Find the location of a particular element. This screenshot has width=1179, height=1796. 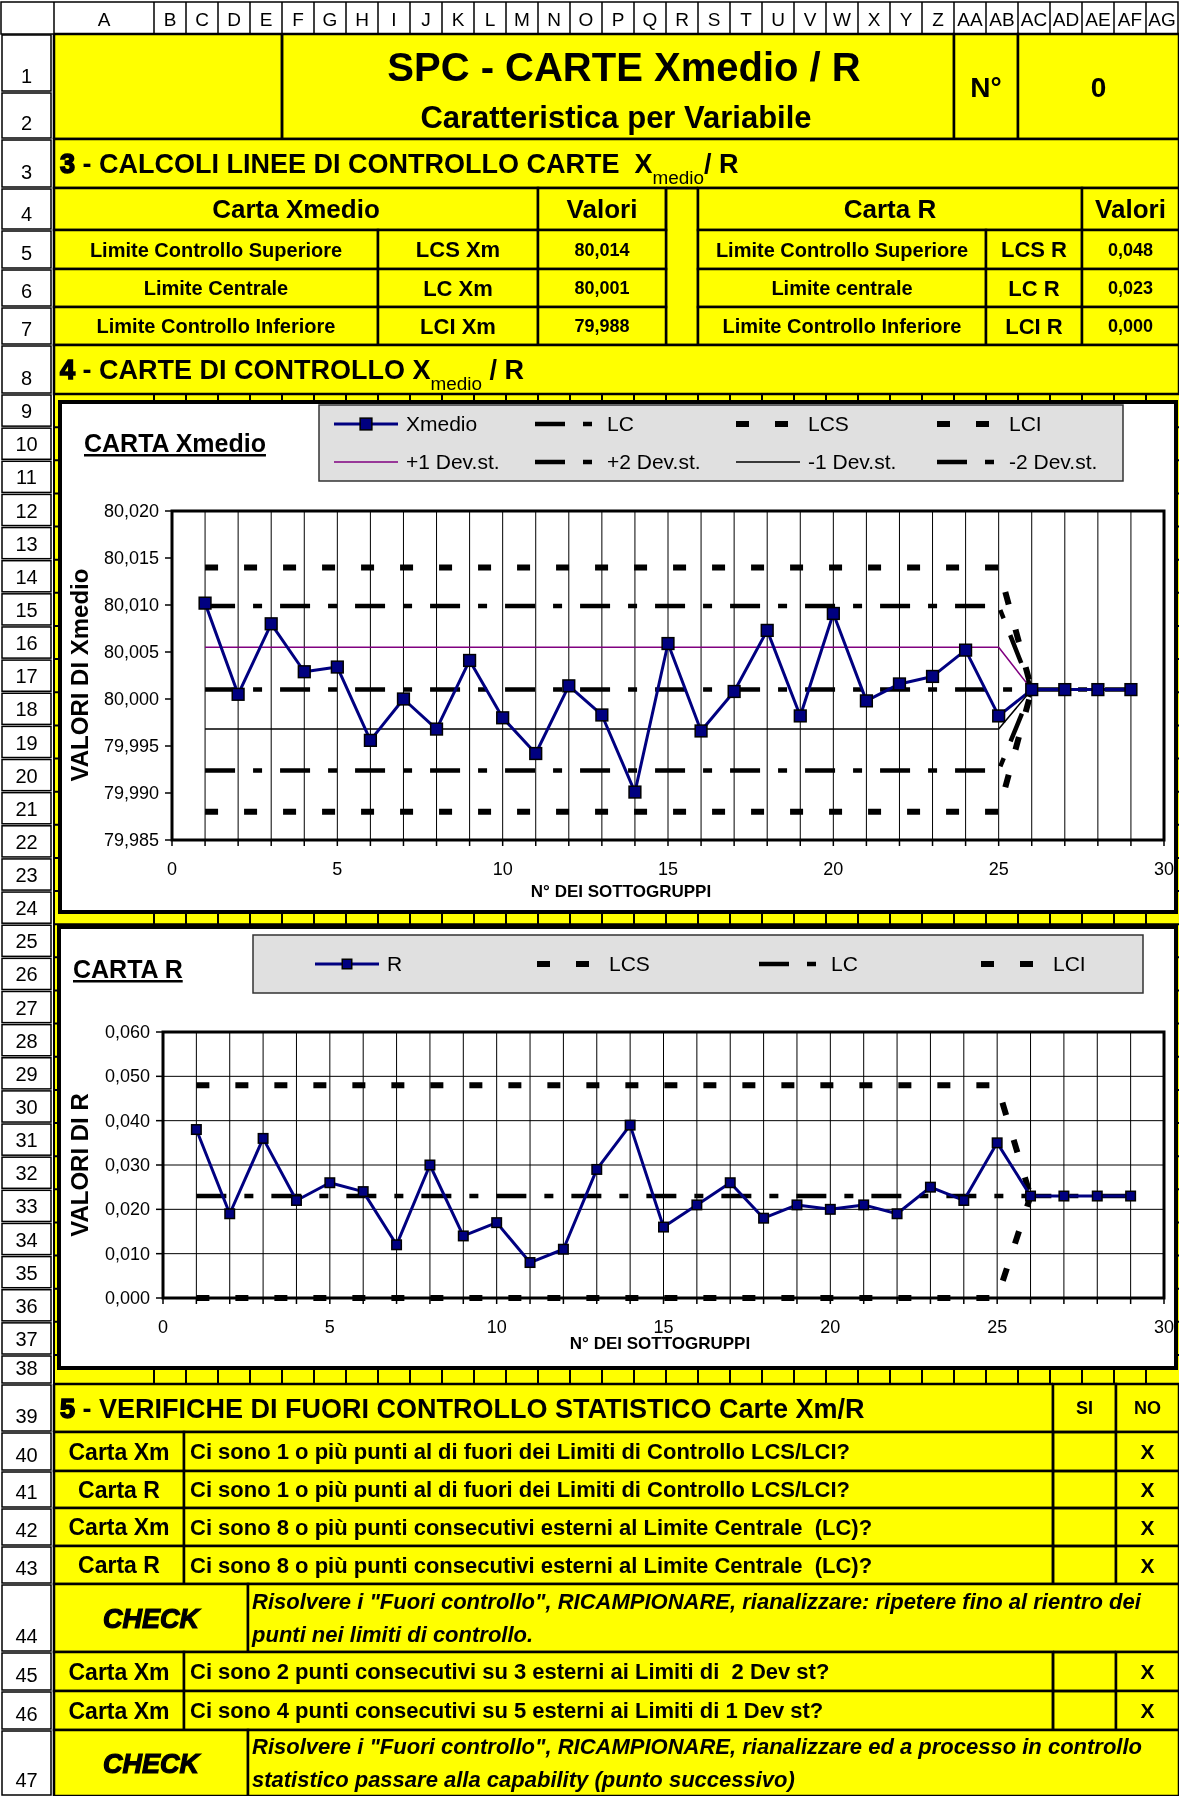

category-label: AC is located at coordinates (1034, 19).